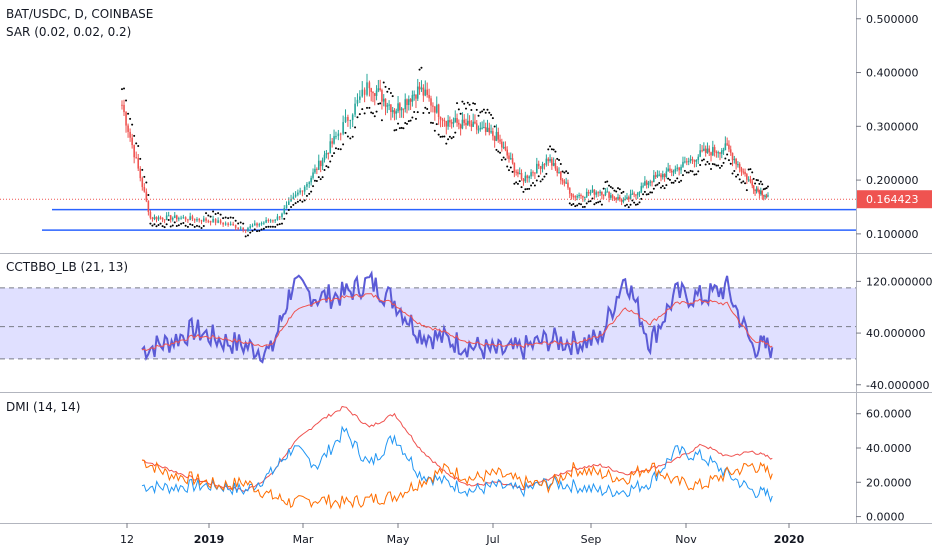 This screenshot has width=932, height=550. What do you see at coordinates (398, 539) in the screenshot?
I see `x-tick-label: May` at bounding box center [398, 539].